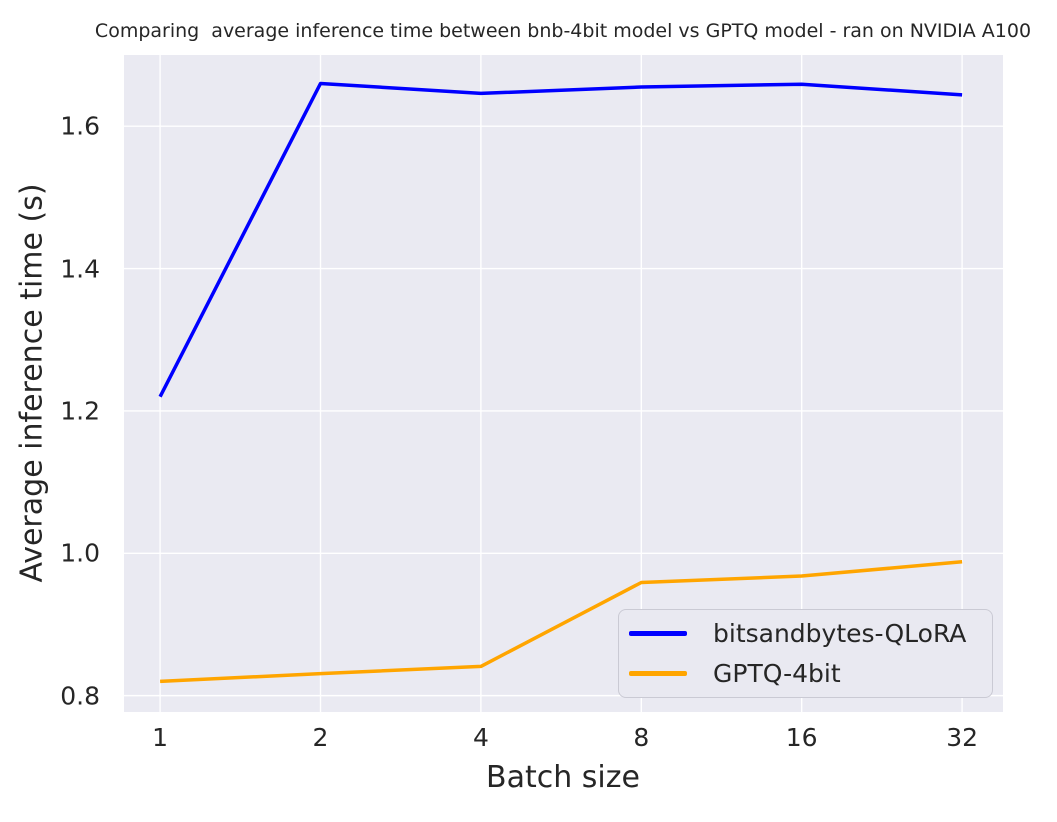 This screenshot has width=1057, height=822. I want to click on legend-item: GPTQ-4bit, so click(803, 673).